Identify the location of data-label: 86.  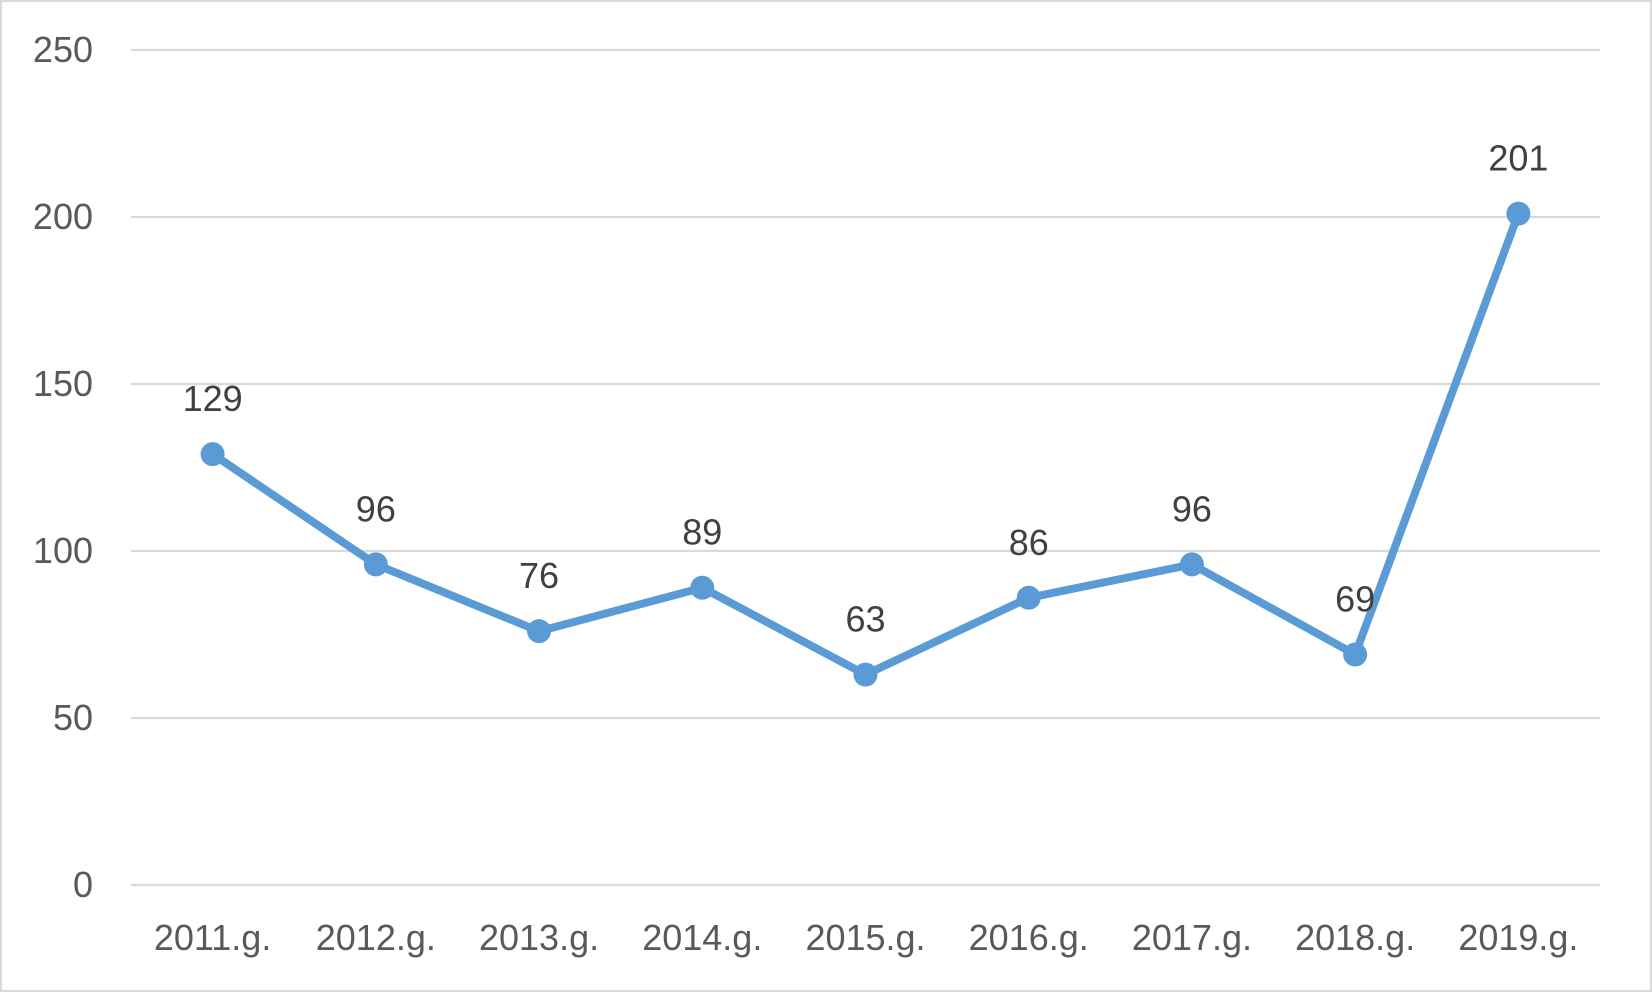
(1029, 542).